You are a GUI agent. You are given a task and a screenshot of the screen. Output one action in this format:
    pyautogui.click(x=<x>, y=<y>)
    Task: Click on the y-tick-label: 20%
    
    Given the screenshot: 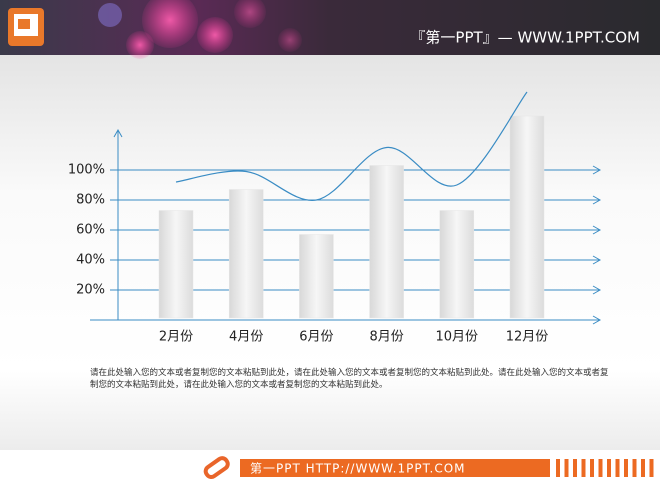 What is the action you would take?
    pyautogui.click(x=90, y=290)
    